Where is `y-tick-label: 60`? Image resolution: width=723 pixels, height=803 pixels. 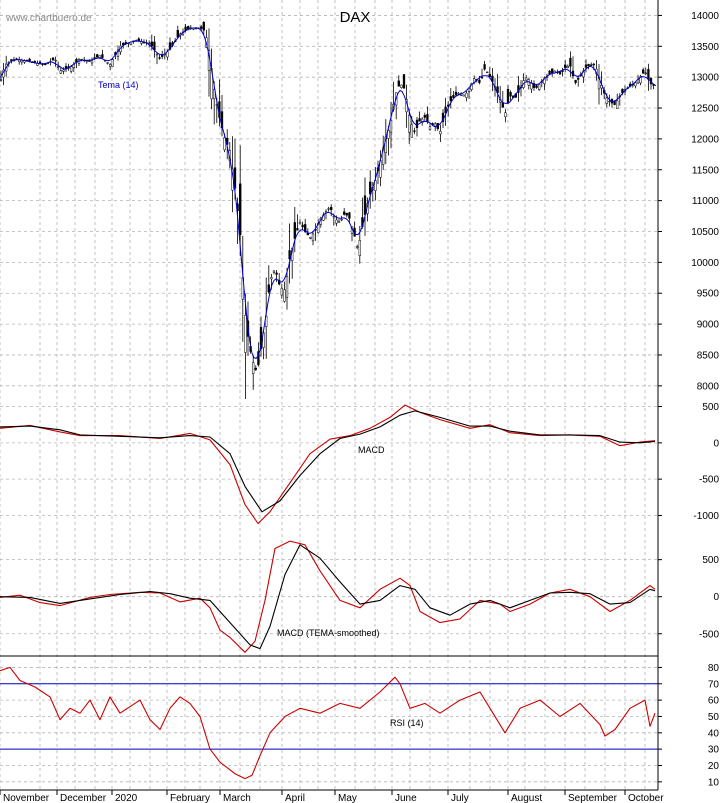 y-tick-label: 60 is located at coordinates (714, 701).